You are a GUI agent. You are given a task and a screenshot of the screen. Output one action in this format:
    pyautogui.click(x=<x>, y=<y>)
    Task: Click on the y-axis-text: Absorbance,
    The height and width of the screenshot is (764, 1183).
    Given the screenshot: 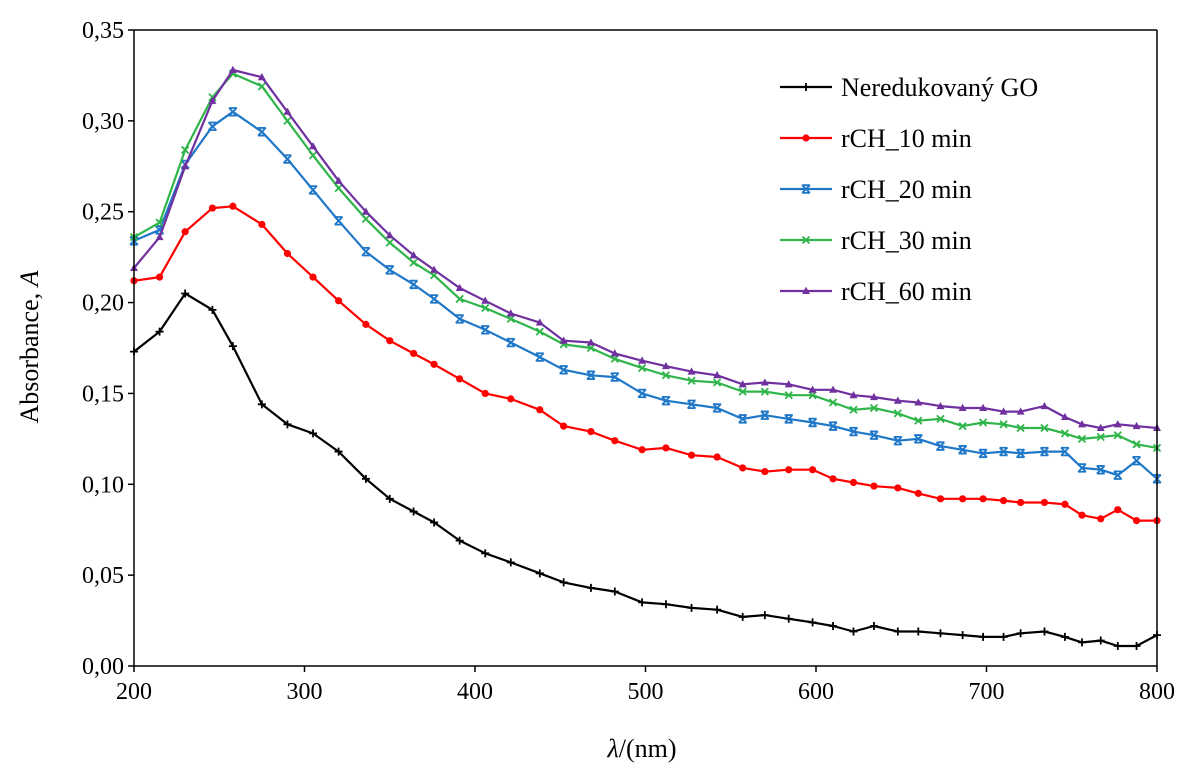 What is the action you would take?
    pyautogui.click(x=29, y=354)
    